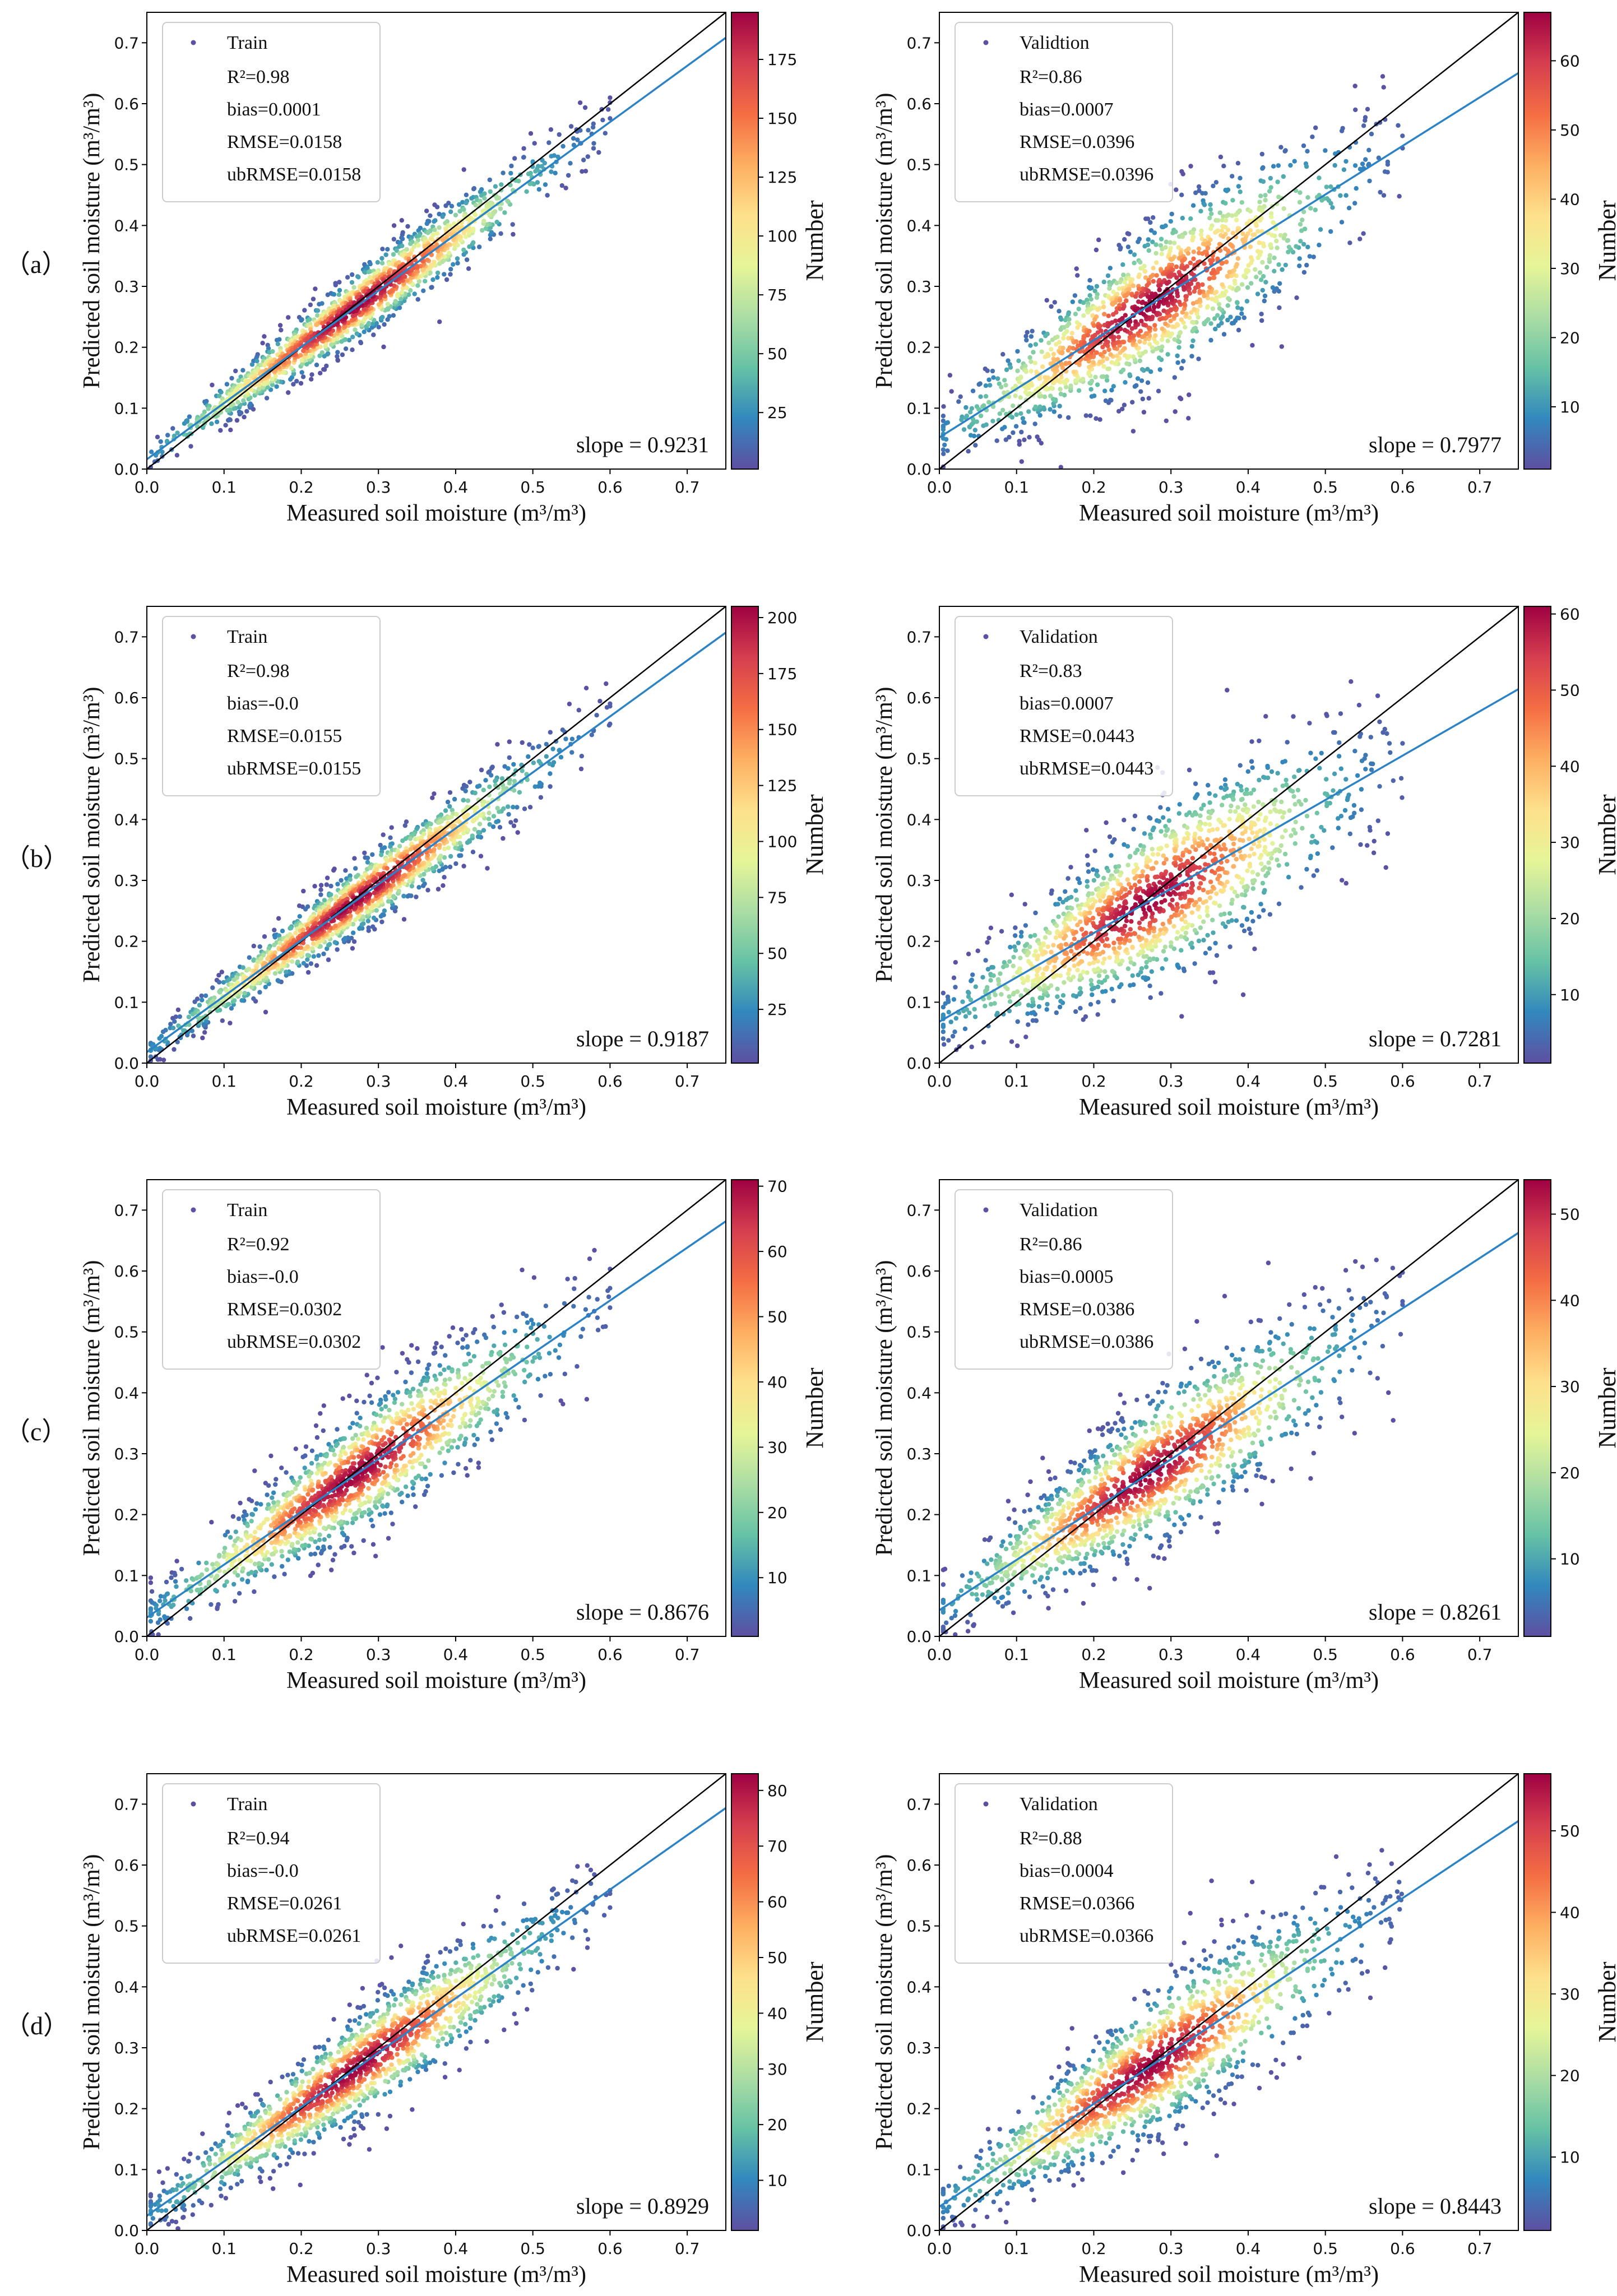 Image resolution: width=1617 pixels, height=2296 pixels. What do you see at coordinates (986, 43) in the screenshot?
I see `legend-marker` at bounding box center [986, 43].